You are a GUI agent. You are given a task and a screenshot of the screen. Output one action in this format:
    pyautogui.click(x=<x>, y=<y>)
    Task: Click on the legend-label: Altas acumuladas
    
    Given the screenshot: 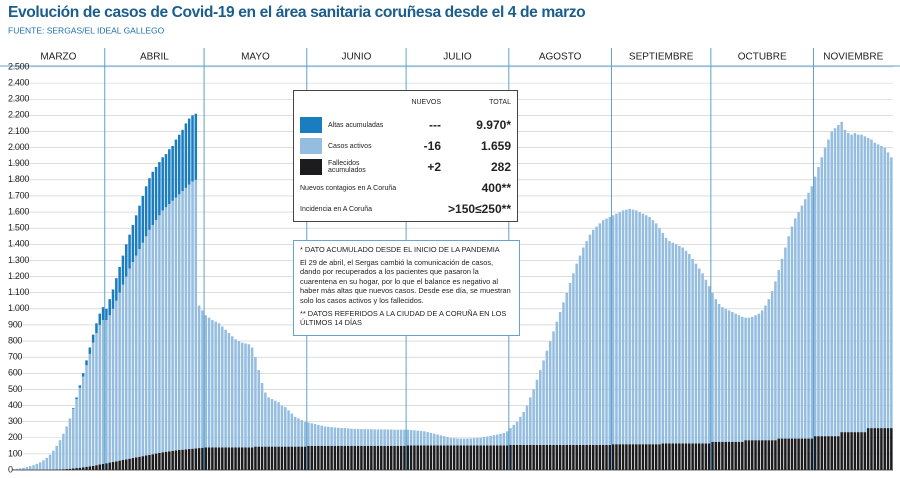 What is the action you would take?
    pyautogui.click(x=356, y=125)
    